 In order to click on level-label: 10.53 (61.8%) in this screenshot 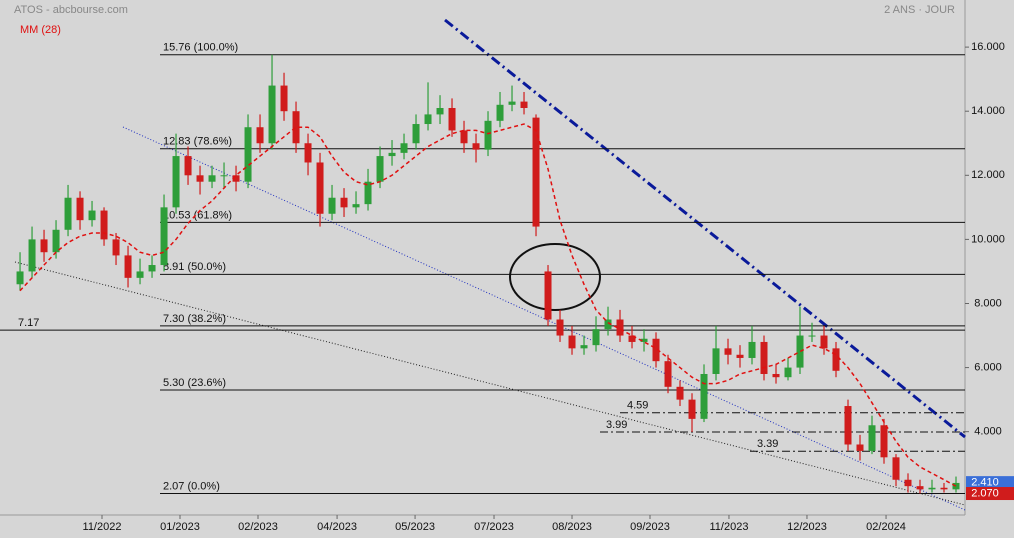, I will do `click(197, 215)`.